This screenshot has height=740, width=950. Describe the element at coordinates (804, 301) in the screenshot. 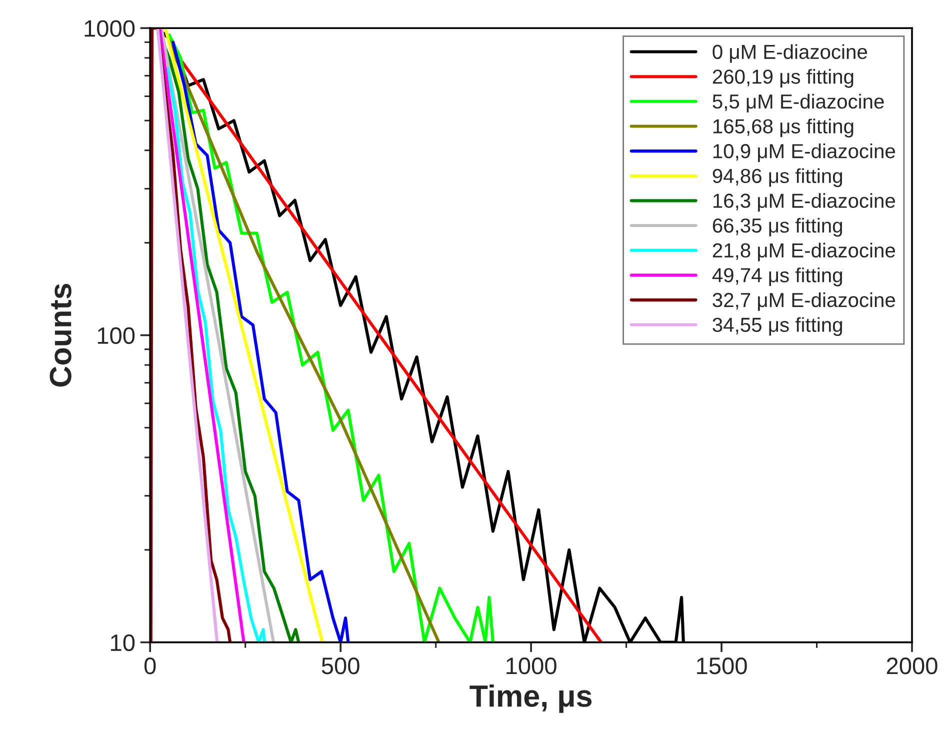

I see `legend-label: 32,7 μM E-diazocine` at that location.